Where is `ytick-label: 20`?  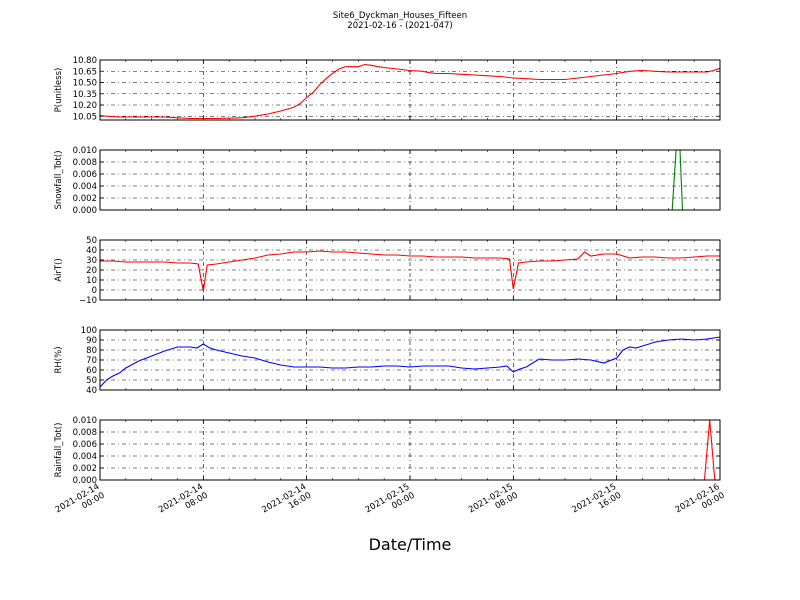
ytick-label: 20 is located at coordinates (91, 271).